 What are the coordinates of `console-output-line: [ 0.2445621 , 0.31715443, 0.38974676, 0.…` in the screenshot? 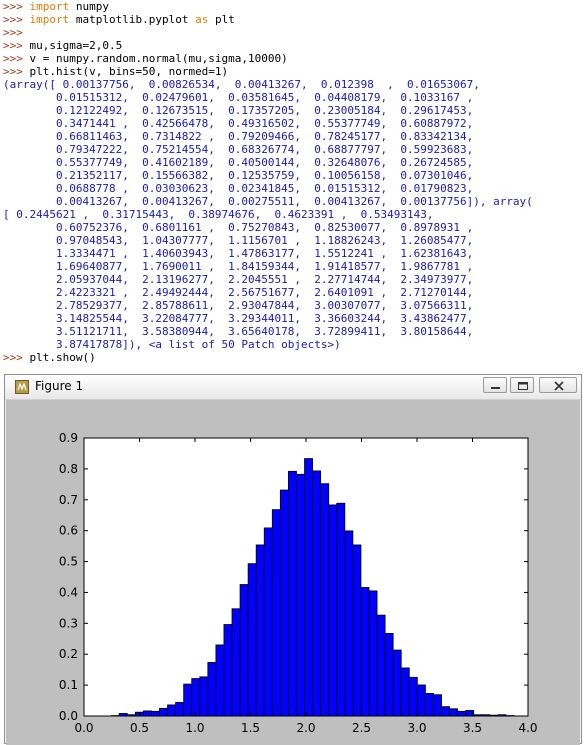 It's located at (218, 214).